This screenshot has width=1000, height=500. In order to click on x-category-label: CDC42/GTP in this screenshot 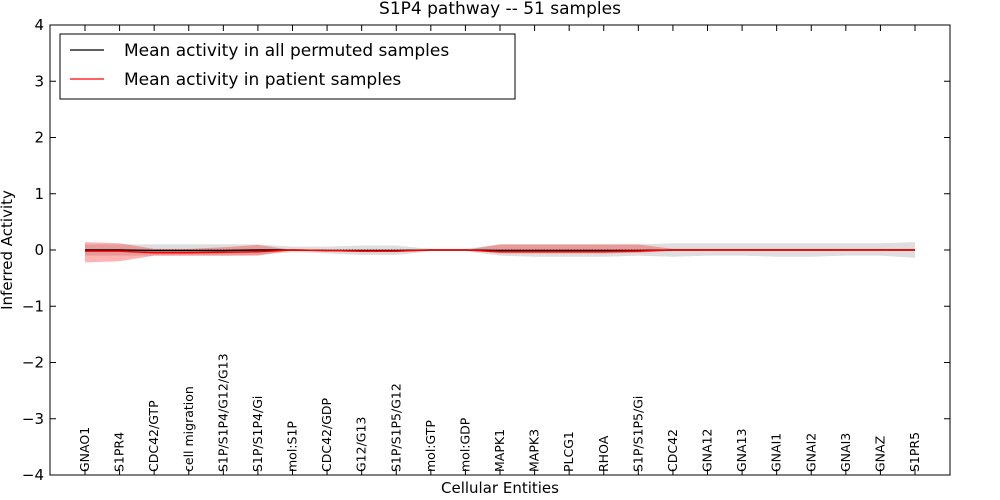, I will do `click(153, 436)`.